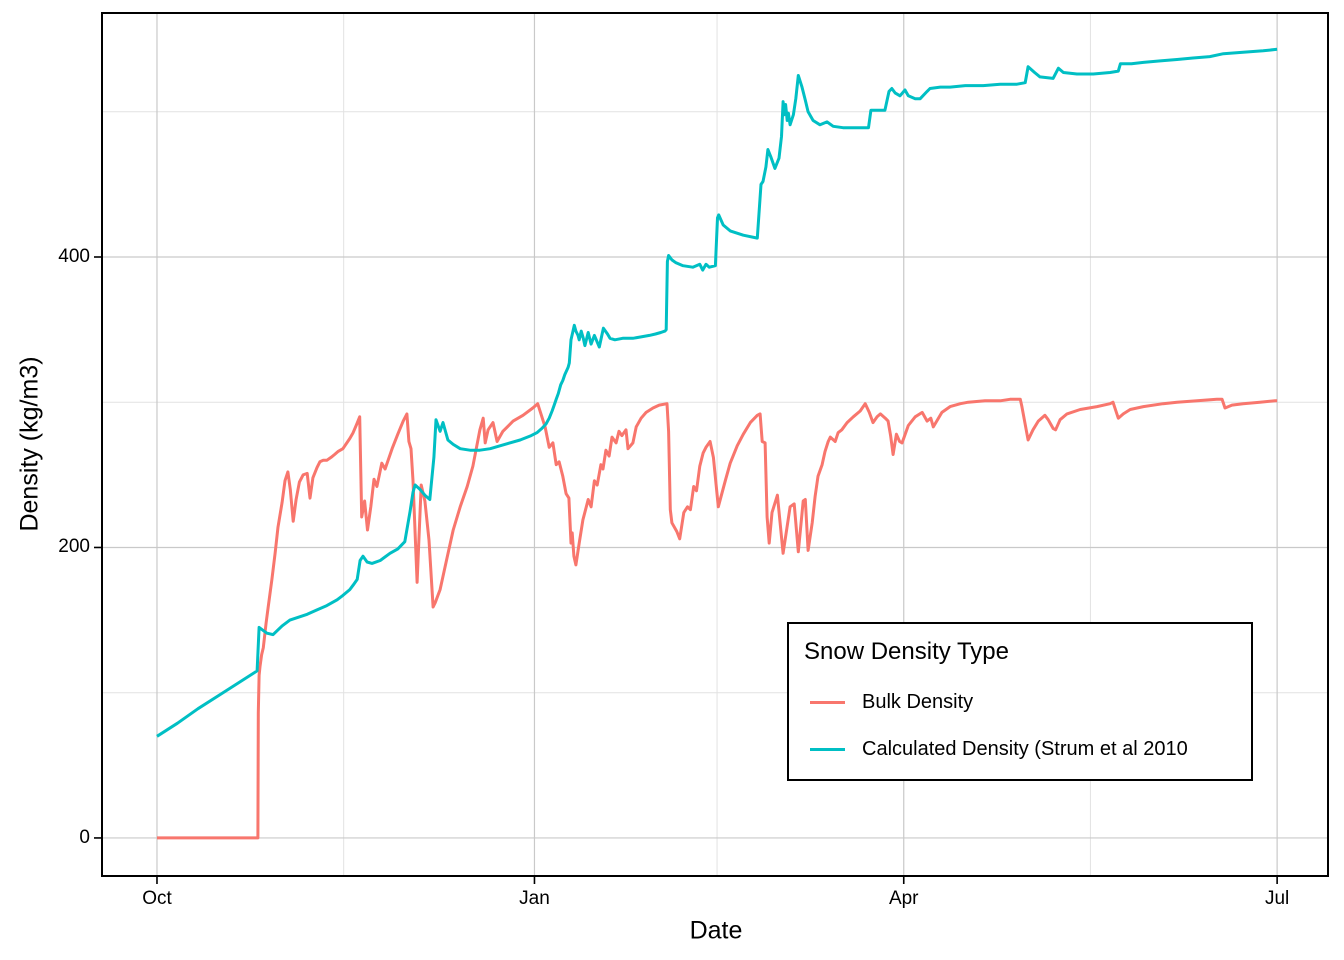  Describe the element at coordinates (74, 256) in the screenshot. I see `y-tick-label-400: 400` at that location.